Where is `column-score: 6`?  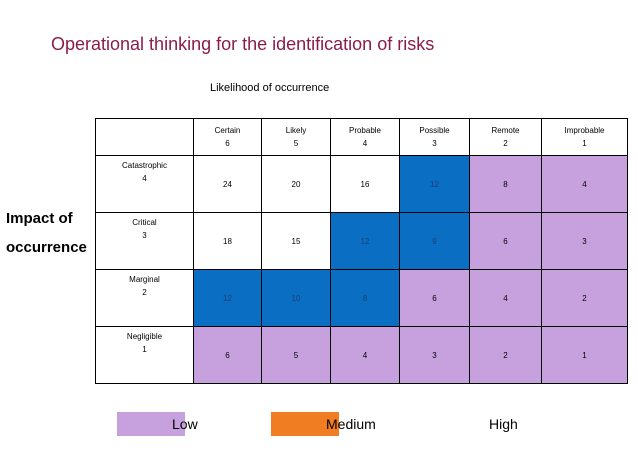 column-score: 6 is located at coordinates (227, 143).